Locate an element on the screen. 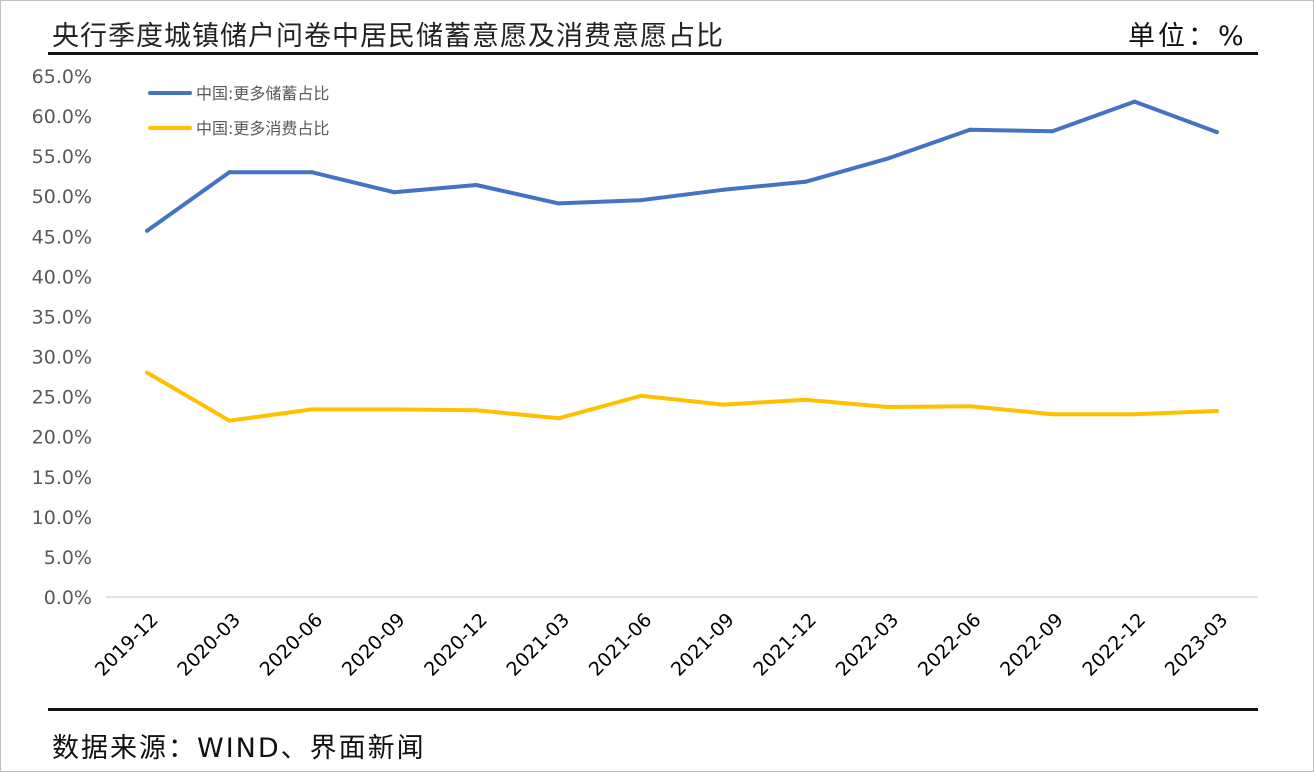  x-tick-label: 2021-12 is located at coordinates (785, 645).